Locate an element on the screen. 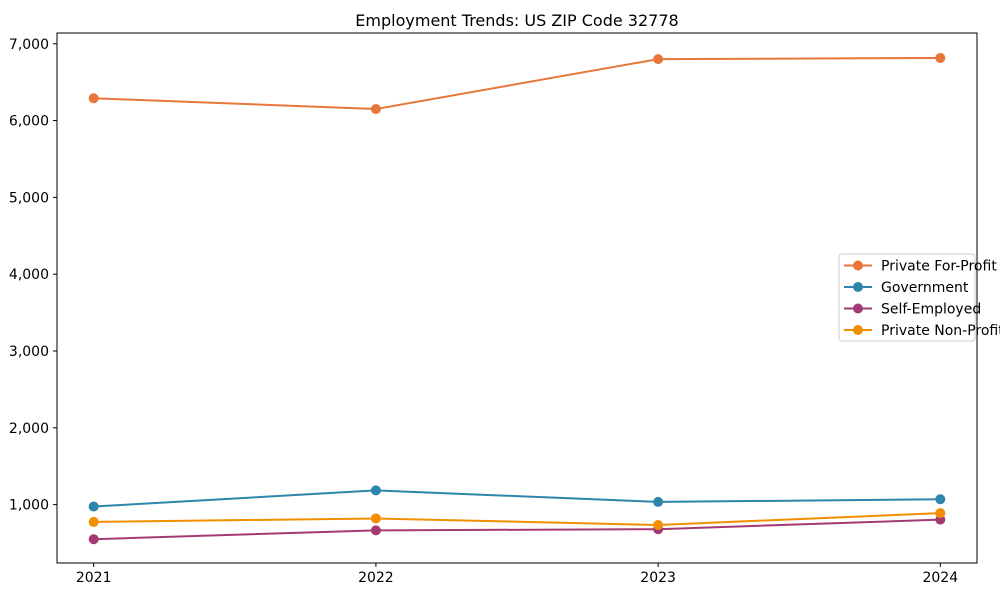  legend-entry: Private Non-Profit is located at coordinates (922, 331).